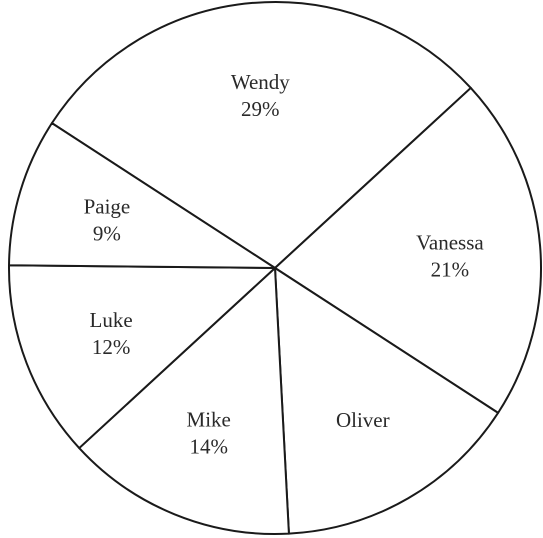 Image resolution: width=543 pixels, height=538 pixels. What do you see at coordinates (107, 233) in the screenshot?
I see `slice-percent-paige: 9%` at bounding box center [107, 233].